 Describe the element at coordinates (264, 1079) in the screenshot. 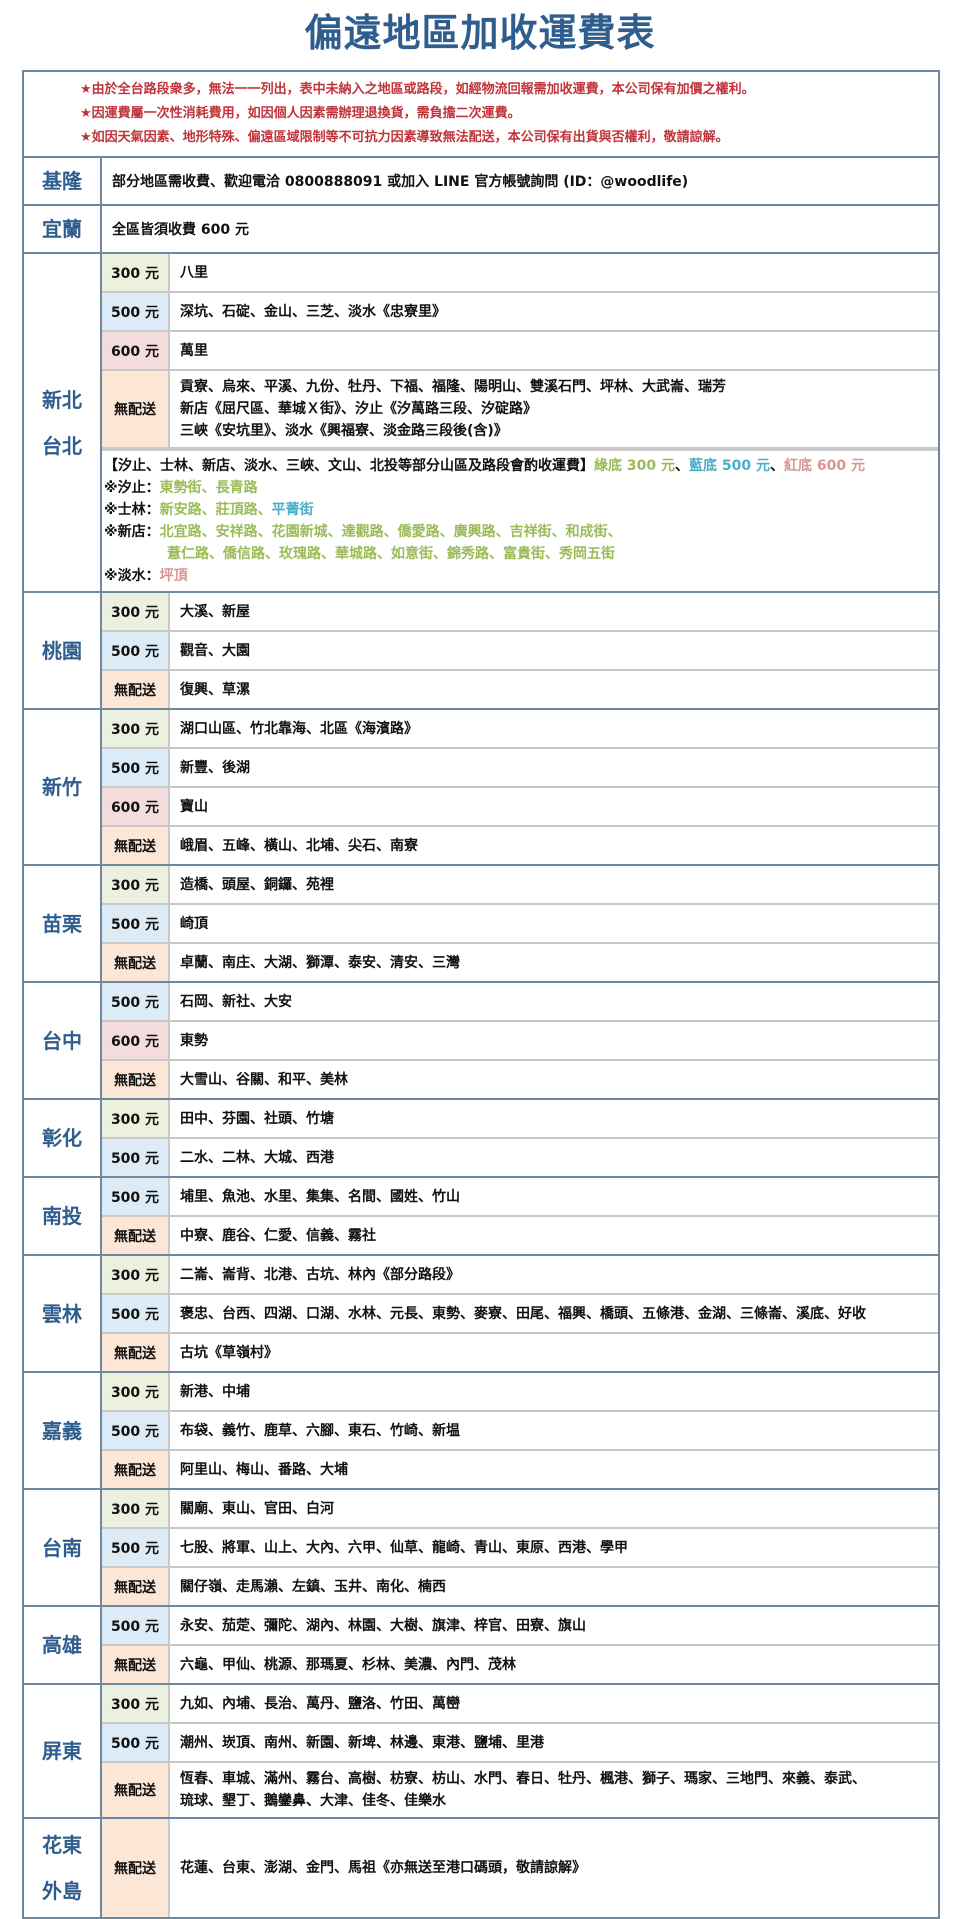

I see `area-line: 大雪山、谷關、和平、美林` at that location.